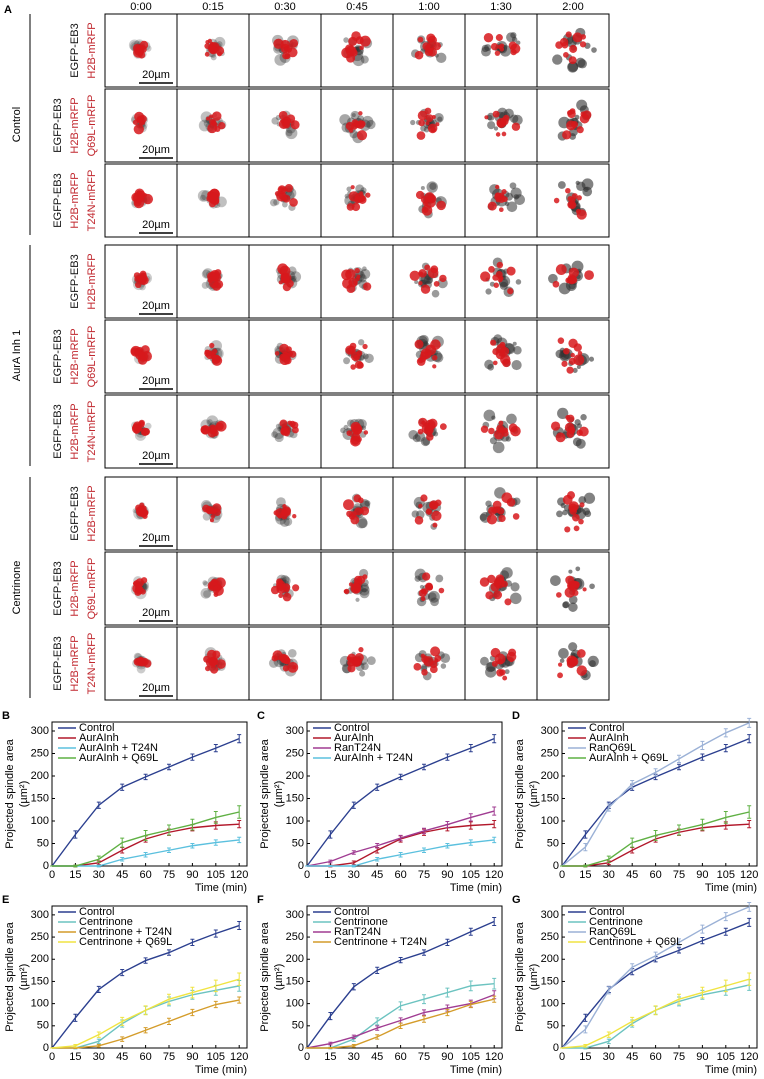  Describe the element at coordinates (279, 977) in the screenshot. I see `y-axis-label: (µm²)` at that location.